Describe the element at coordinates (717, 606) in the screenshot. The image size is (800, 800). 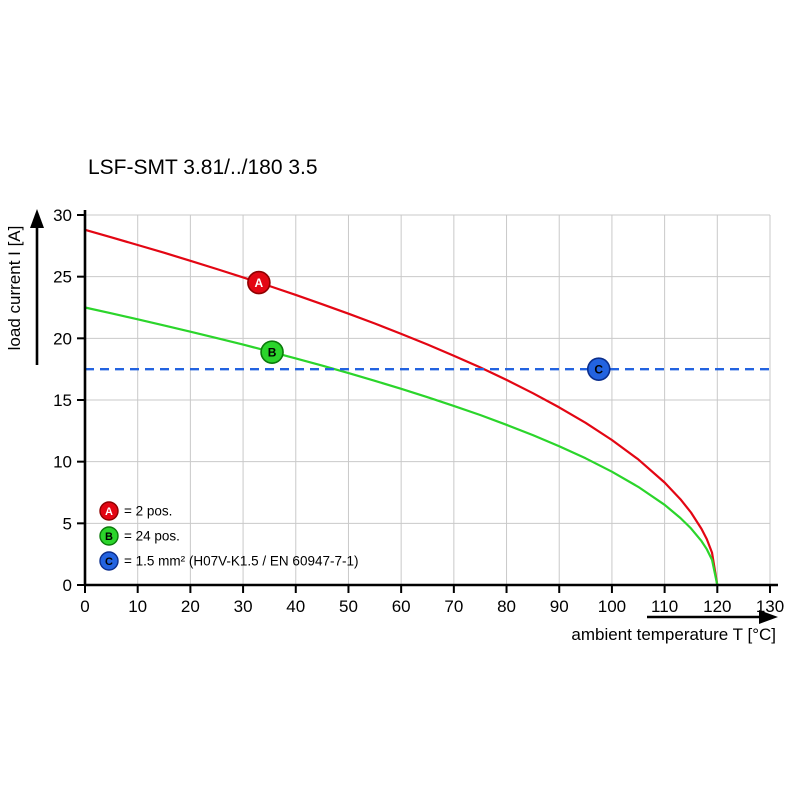
I see `x-tick-label: 120` at that location.